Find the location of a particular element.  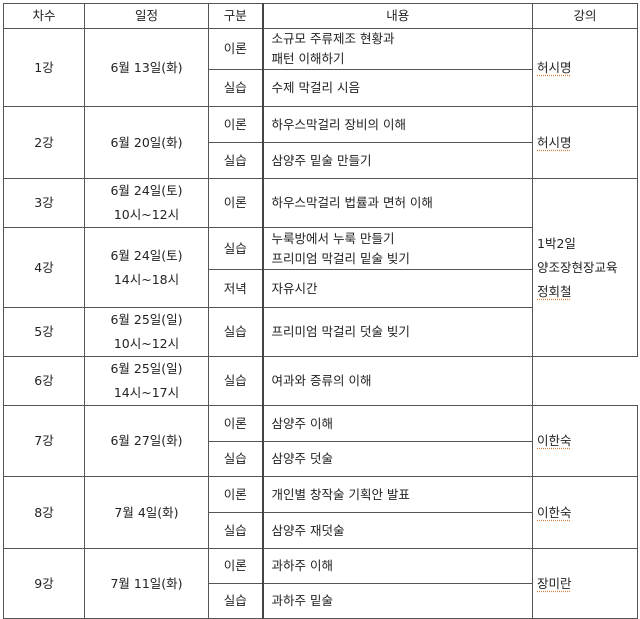

session-content: 하우스막걸리 장비의 이해 is located at coordinates (397, 124).